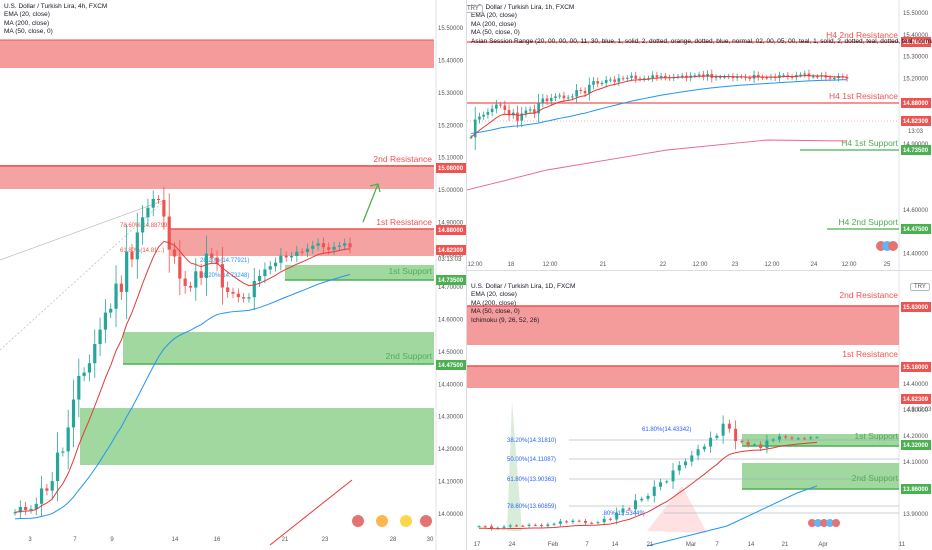 This screenshot has width=932, height=550. What do you see at coordinates (217, 177) in the screenshot?
I see `res2-zone` at bounding box center [217, 177].